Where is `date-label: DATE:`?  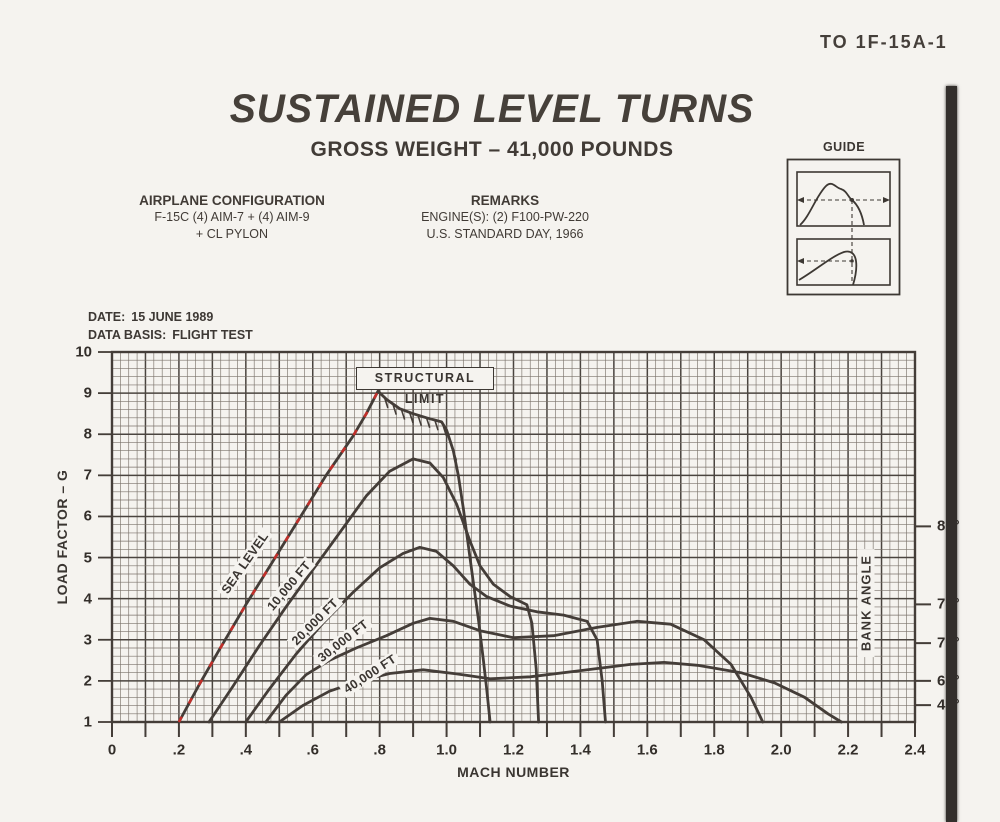
date-label: DATE: is located at coordinates (107, 317).